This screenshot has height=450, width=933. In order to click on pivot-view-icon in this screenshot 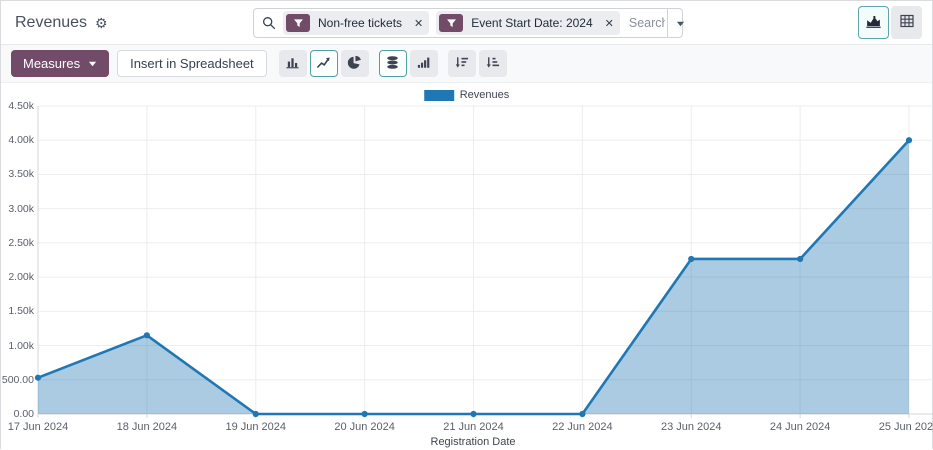, I will do `click(907, 22)`.